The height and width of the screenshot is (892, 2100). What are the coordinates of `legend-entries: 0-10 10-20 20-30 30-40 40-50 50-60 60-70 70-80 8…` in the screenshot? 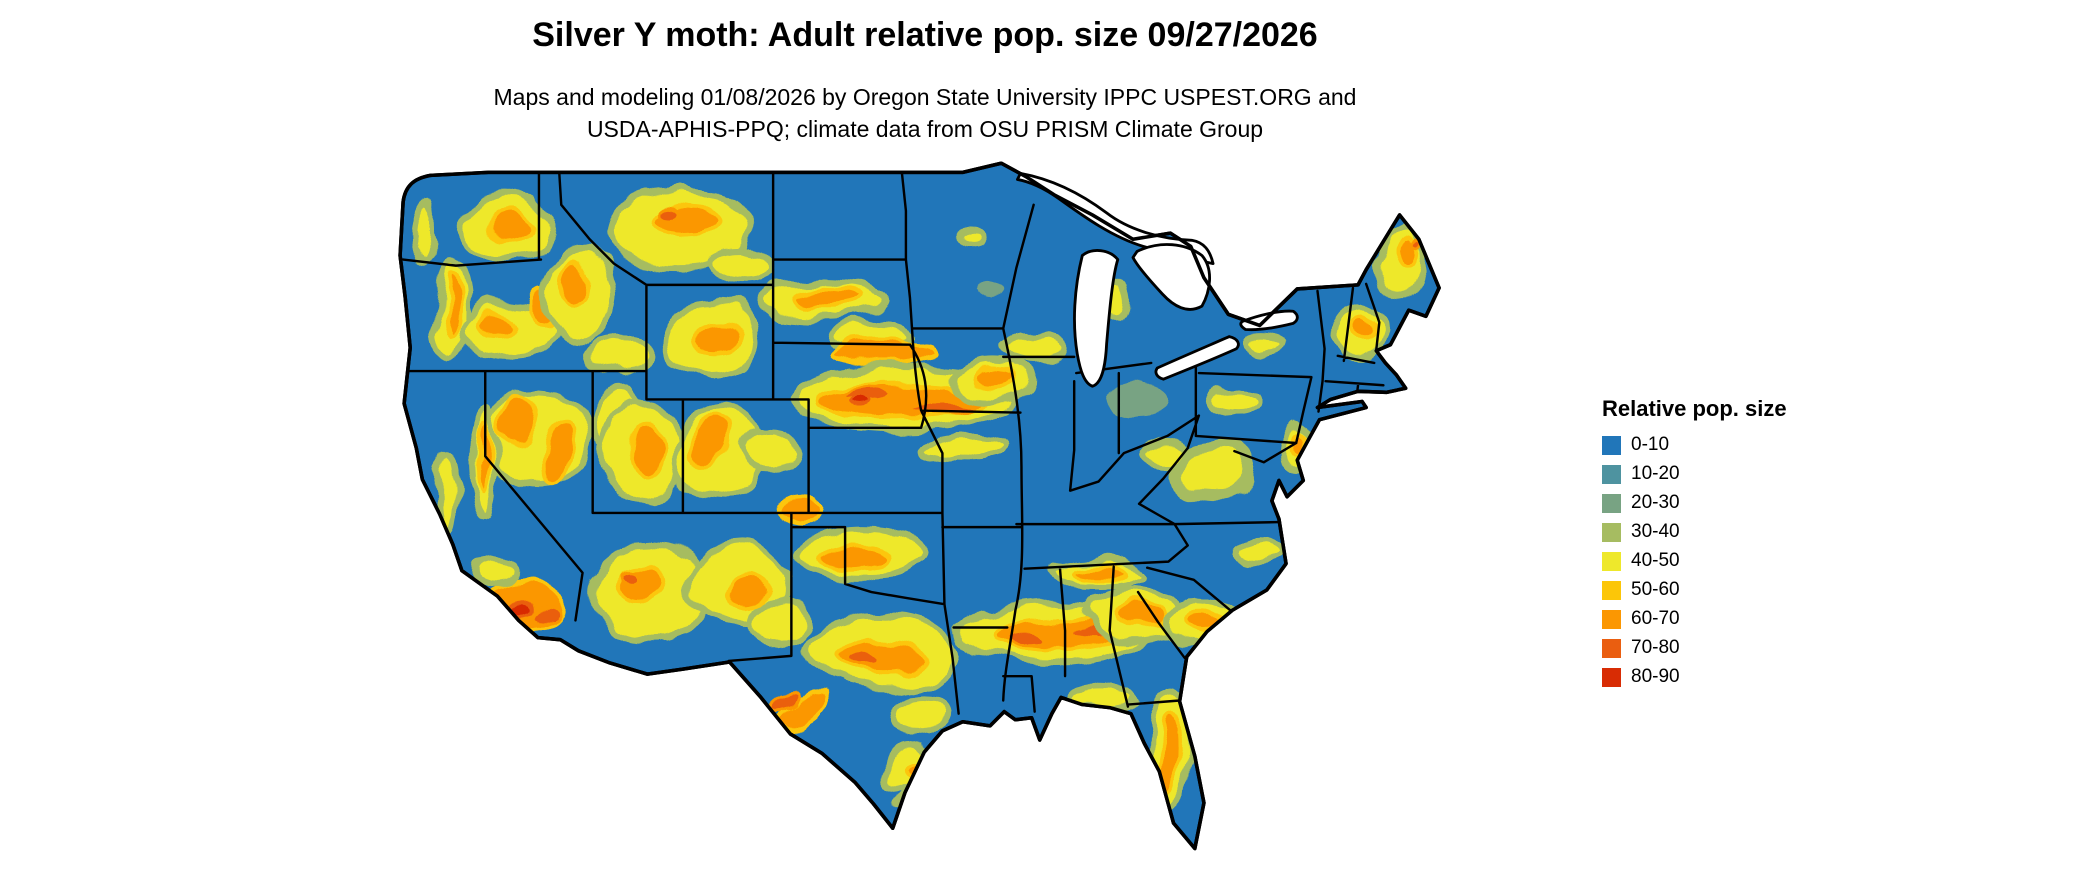 It's located at (1762, 561).